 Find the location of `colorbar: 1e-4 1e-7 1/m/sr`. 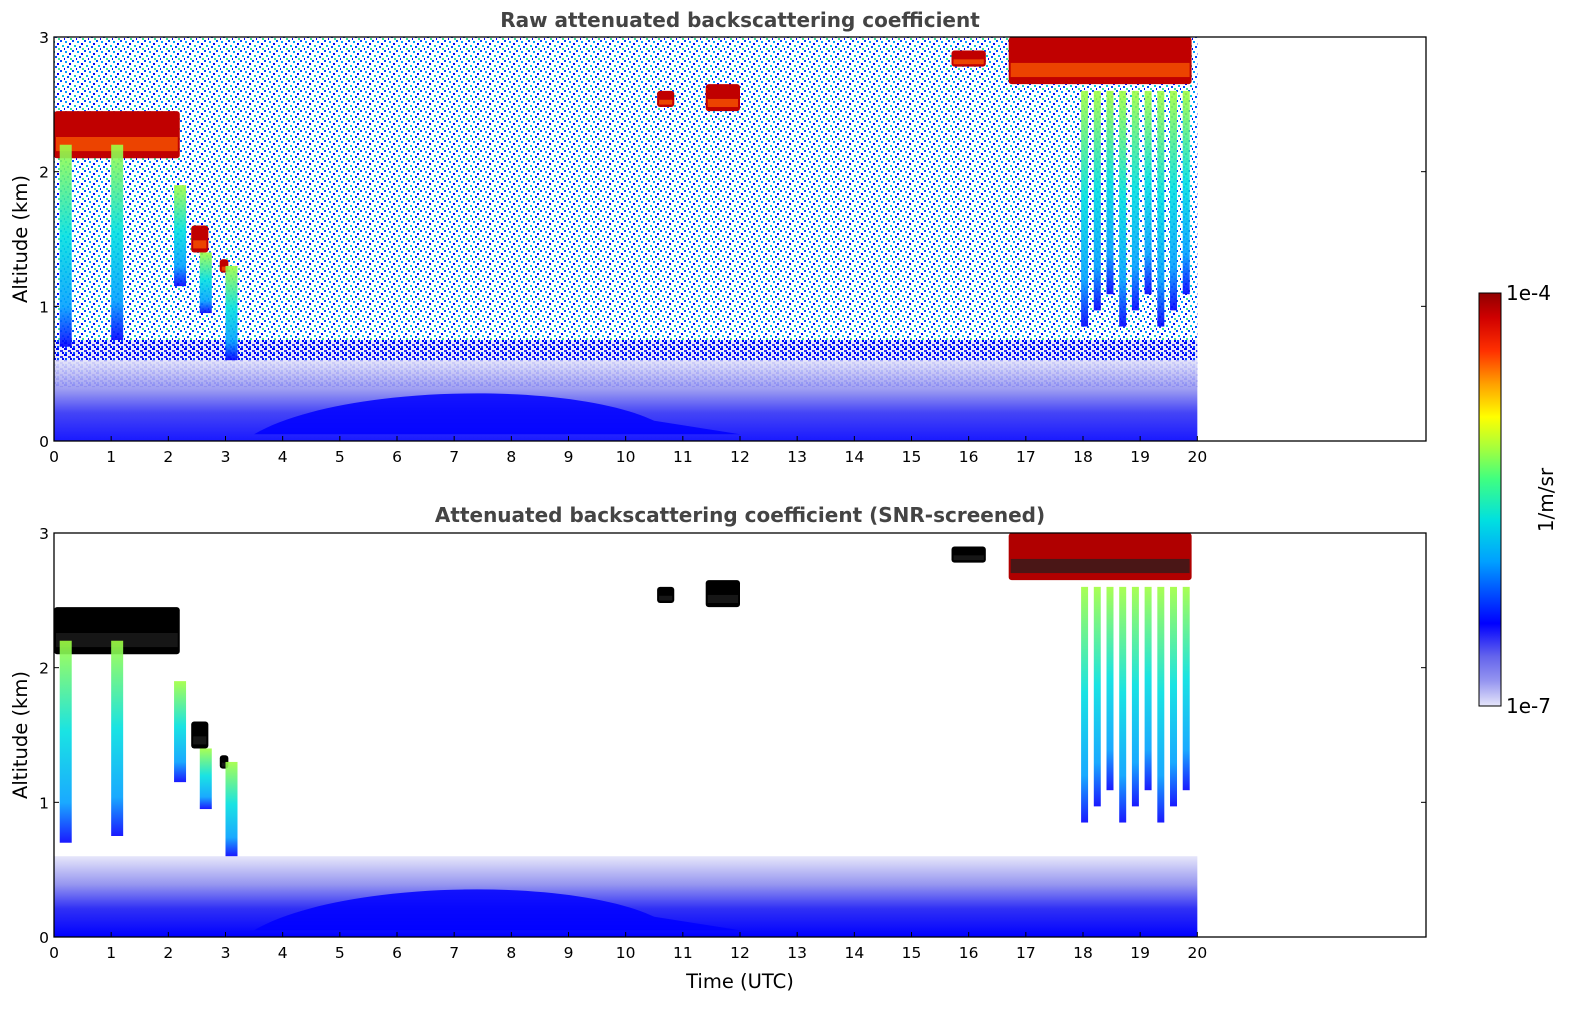

colorbar: 1e-4 1e-7 1/m/sr is located at coordinates (1518, 499).